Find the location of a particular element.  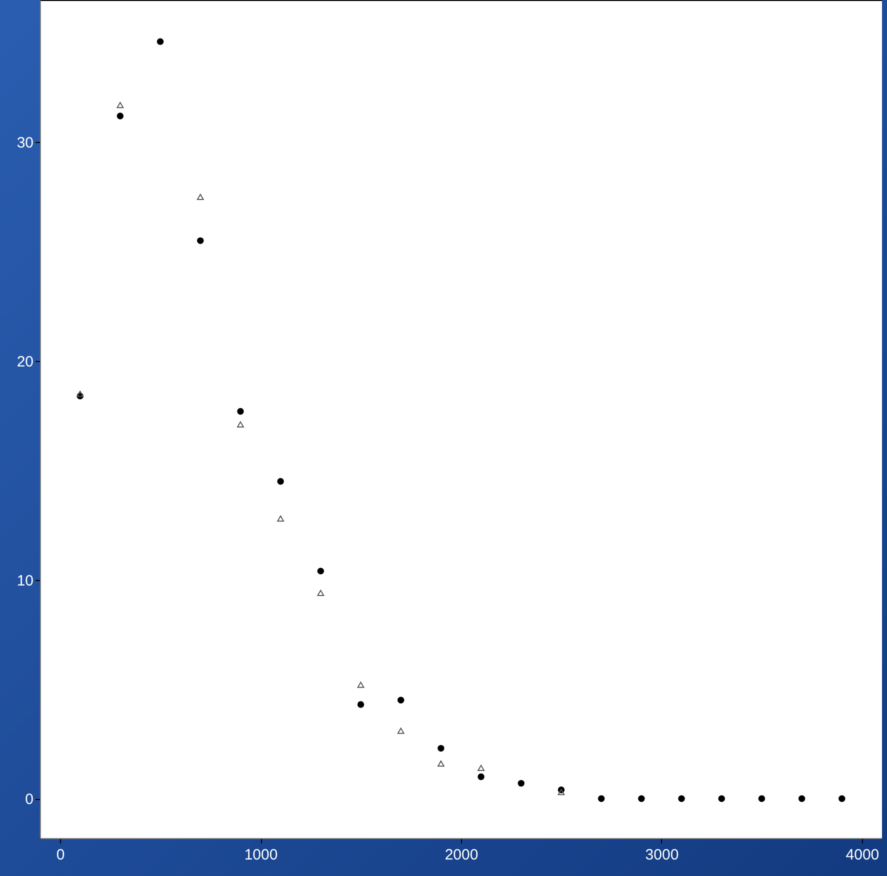

x-tick-label: 3000 is located at coordinates (662, 855).